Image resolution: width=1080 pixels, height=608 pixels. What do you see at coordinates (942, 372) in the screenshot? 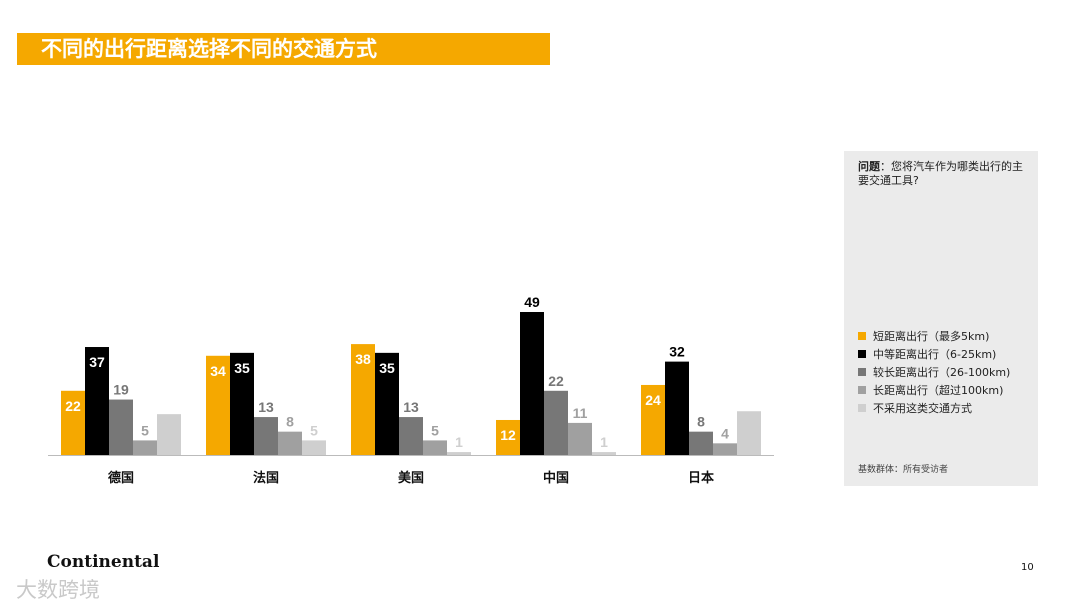
I see `legend-label: 较长距离出行（26-100km)` at bounding box center [942, 372].